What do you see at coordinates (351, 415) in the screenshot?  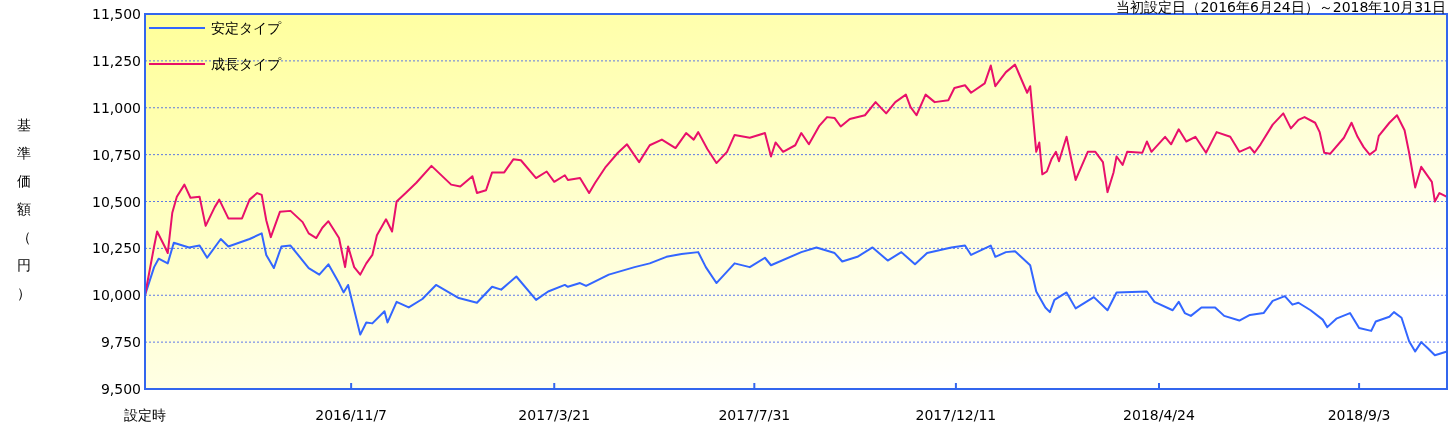 I see `x-tick-label: 2016/11/7` at bounding box center [351, 415].